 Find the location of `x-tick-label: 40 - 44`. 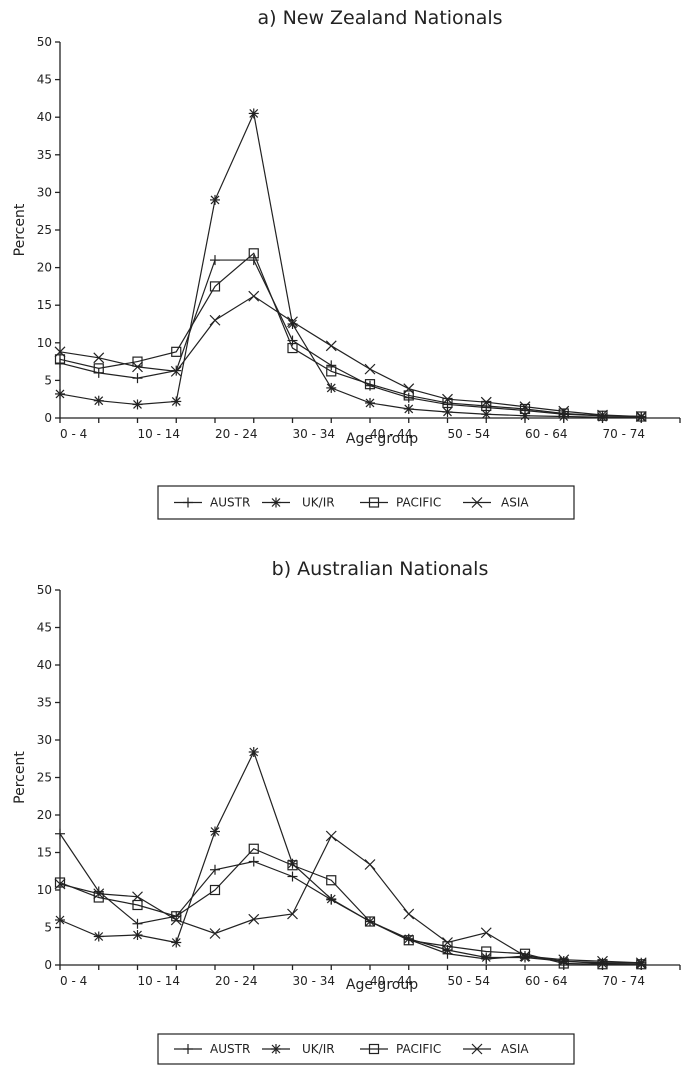

x-tick-label: 40 - 44 is located at coordinates (391, 981).